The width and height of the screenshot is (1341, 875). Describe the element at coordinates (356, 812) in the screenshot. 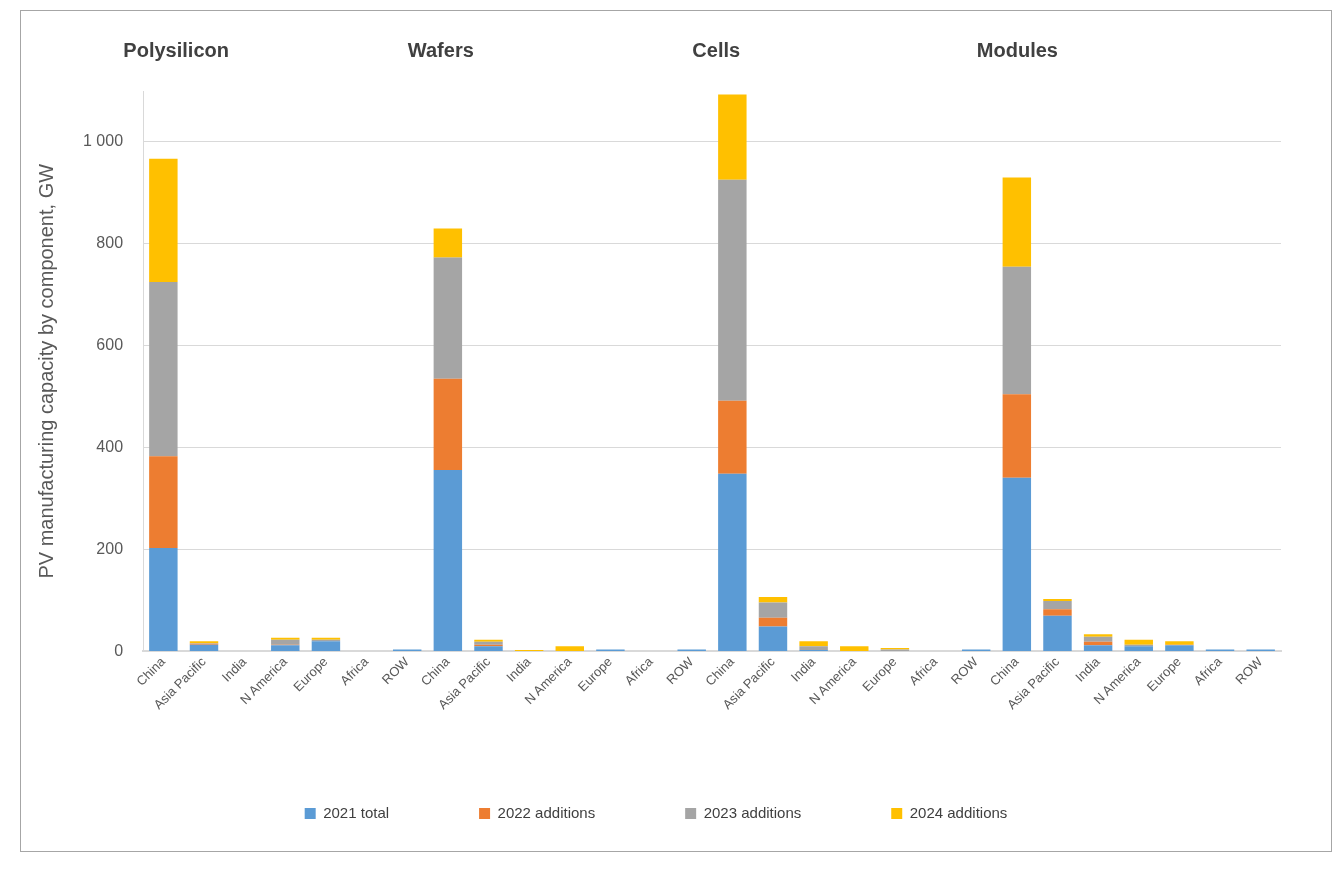

I see `legend-label: 2021 total` at that location.